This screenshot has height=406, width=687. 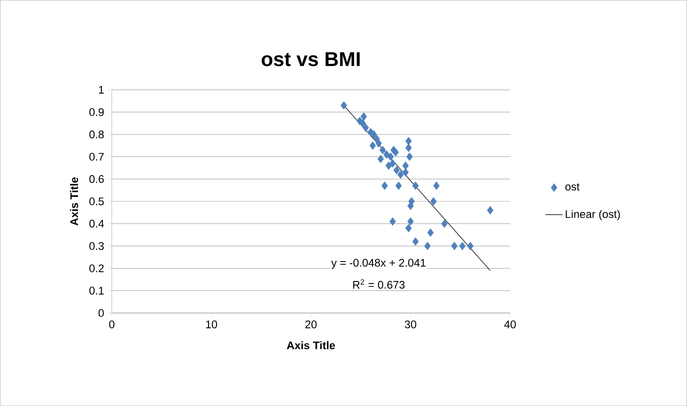 I want to click on x-tick-label: 0, so click(x=111, y=324).